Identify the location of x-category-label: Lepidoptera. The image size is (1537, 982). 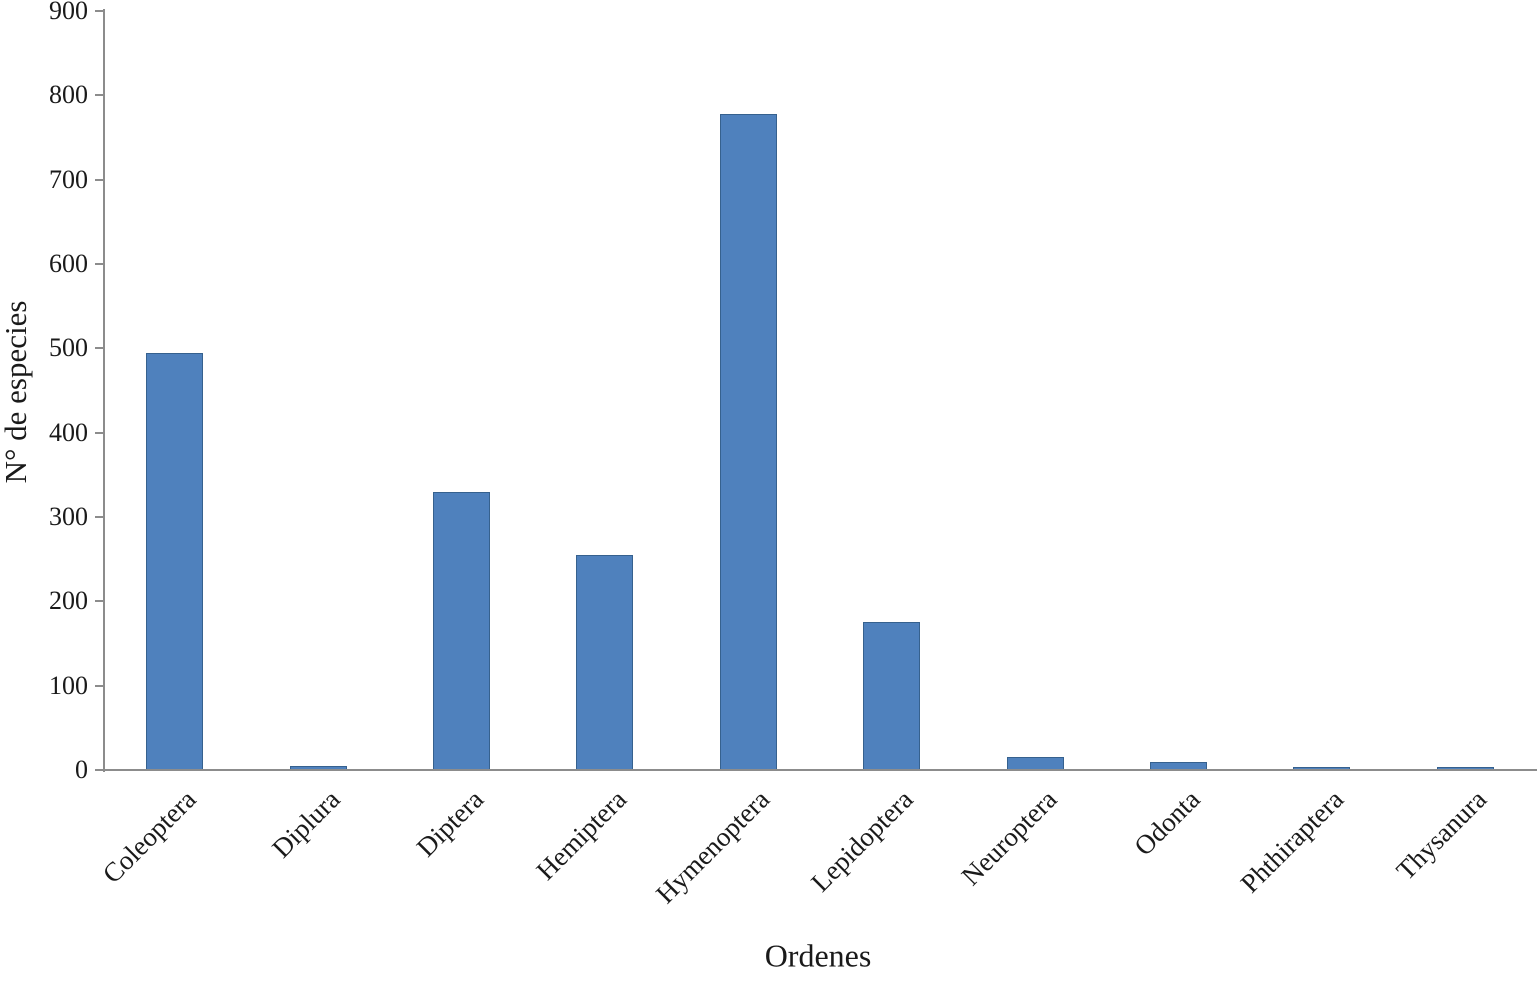
(862, 841).